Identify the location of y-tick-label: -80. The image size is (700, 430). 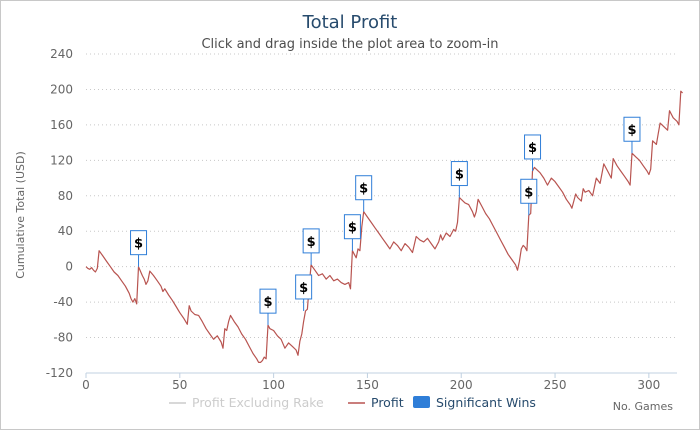
(63, 338).